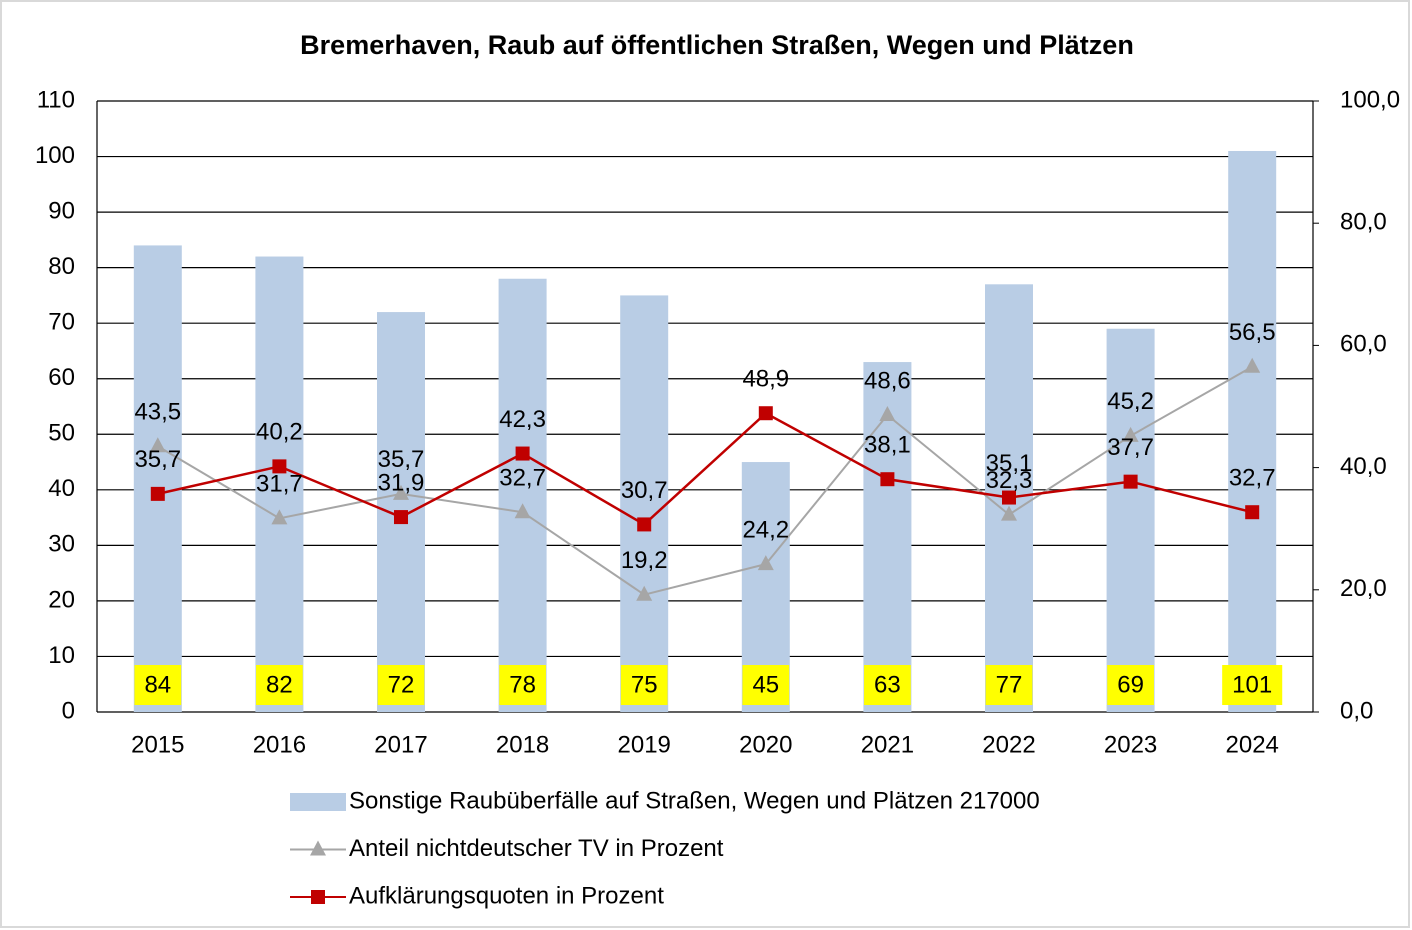 This screenshot has height=930, width=1412. What do you see at coordinates (887, 380) in the screenshot?
I see `data-label: 48,6` at bounding box center [887, 380].